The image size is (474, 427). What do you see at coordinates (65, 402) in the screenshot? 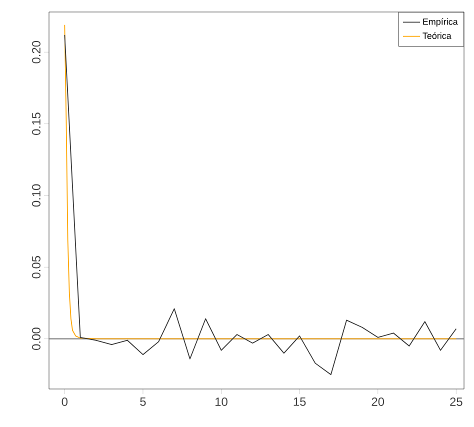
I see `x-tick-label: 0` at bounding box center [65, 402].